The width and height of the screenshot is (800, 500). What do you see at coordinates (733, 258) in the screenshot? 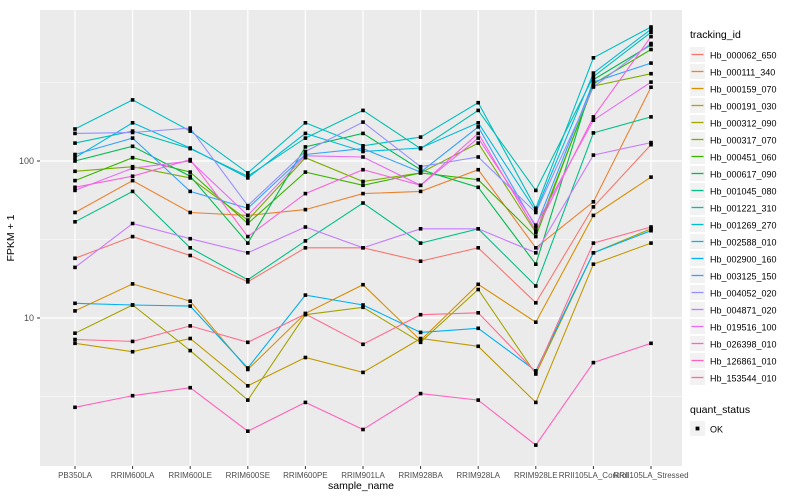
I see `legend-entry: Hb_002900_160` at bounding box center [733, 258].